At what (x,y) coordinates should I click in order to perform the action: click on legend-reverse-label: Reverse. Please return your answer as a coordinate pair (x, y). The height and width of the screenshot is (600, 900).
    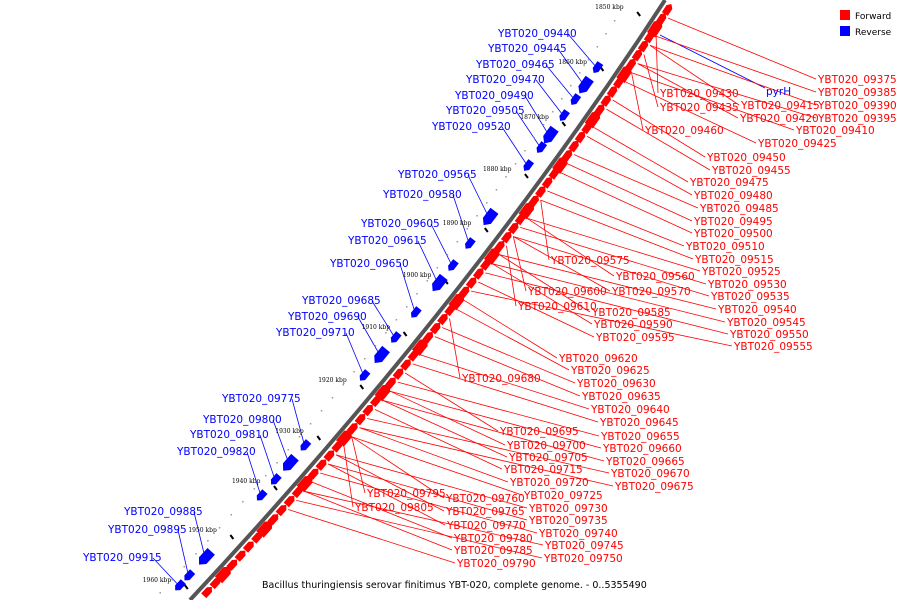
    Looking at the image, I should click on (873, 33).